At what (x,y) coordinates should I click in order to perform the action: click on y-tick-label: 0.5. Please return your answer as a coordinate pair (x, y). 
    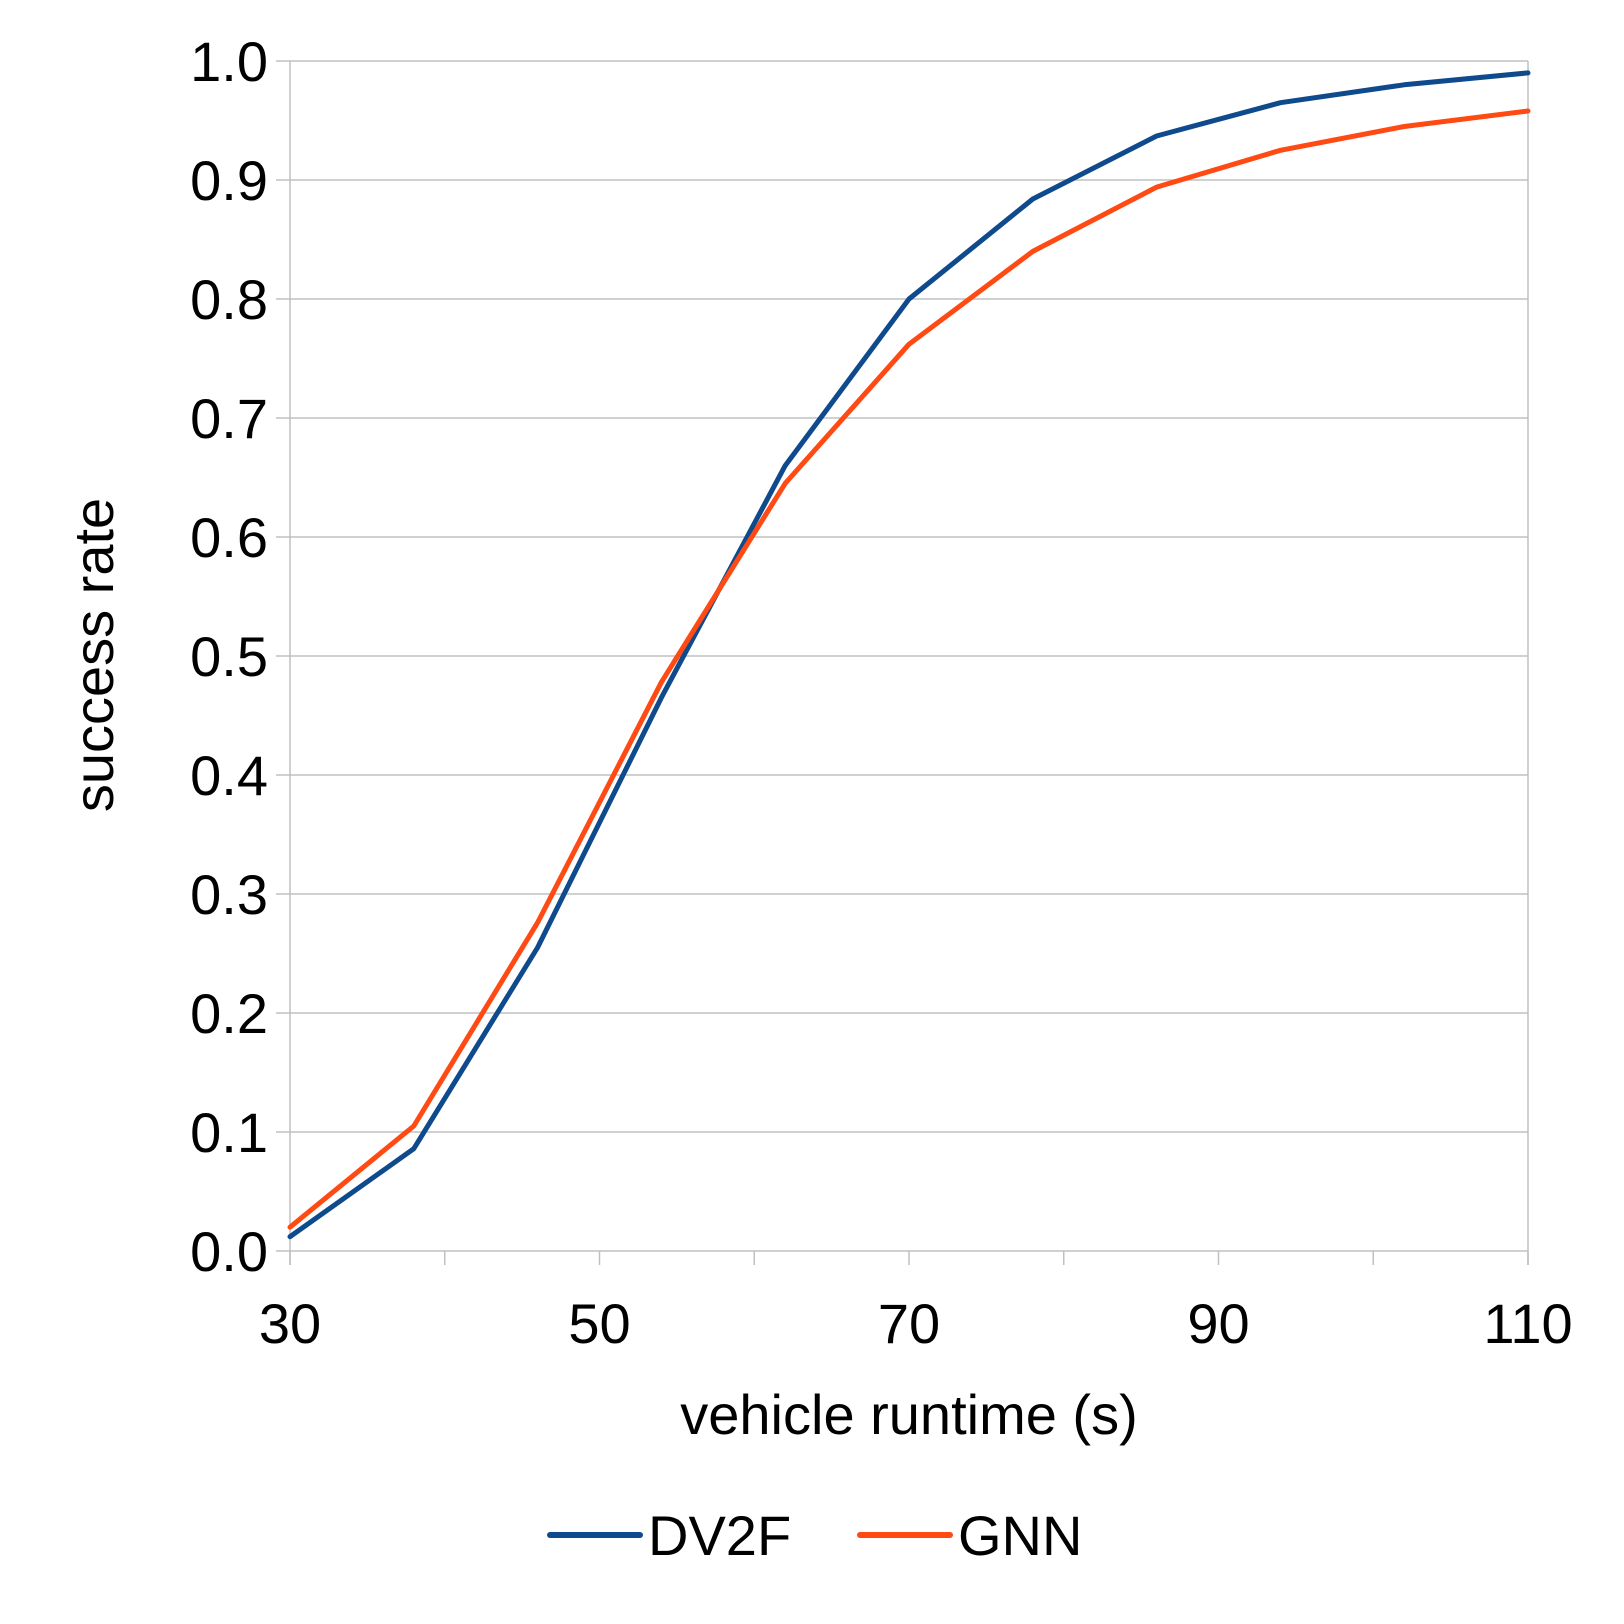
    Looking at the image, I should click on (229, 656).